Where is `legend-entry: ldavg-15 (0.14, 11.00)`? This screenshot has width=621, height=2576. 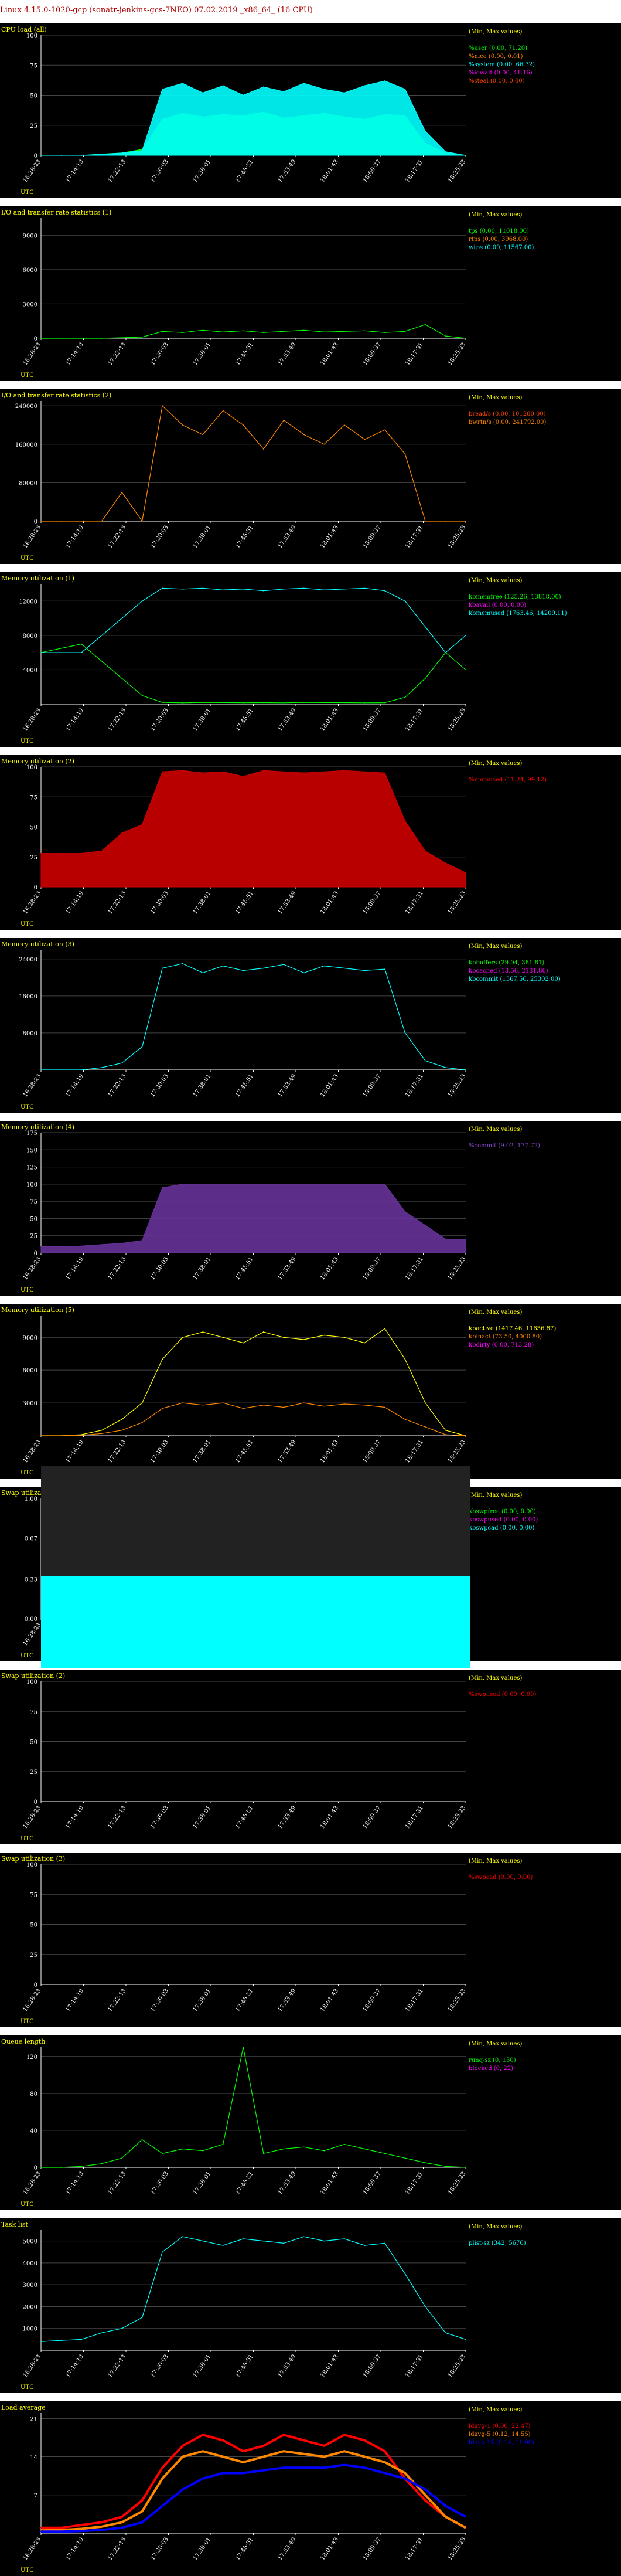
legend-entry: ldavg-15 (0.14, 11.00) is located at coordinates (501, 2442).